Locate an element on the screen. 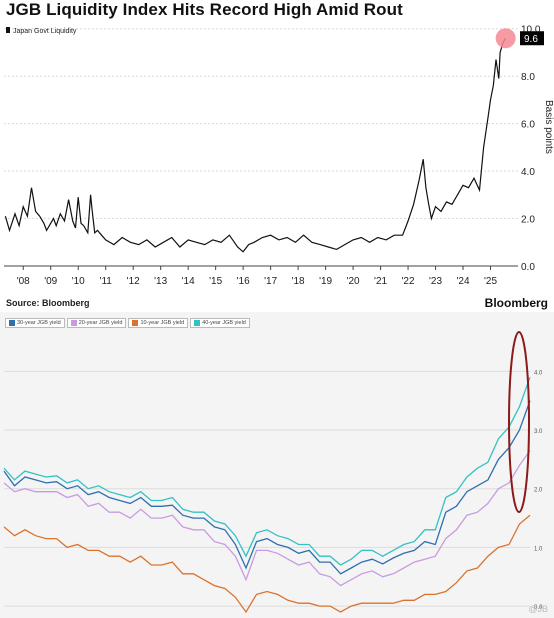  highlight-oval is located at coordinates (519, 422).